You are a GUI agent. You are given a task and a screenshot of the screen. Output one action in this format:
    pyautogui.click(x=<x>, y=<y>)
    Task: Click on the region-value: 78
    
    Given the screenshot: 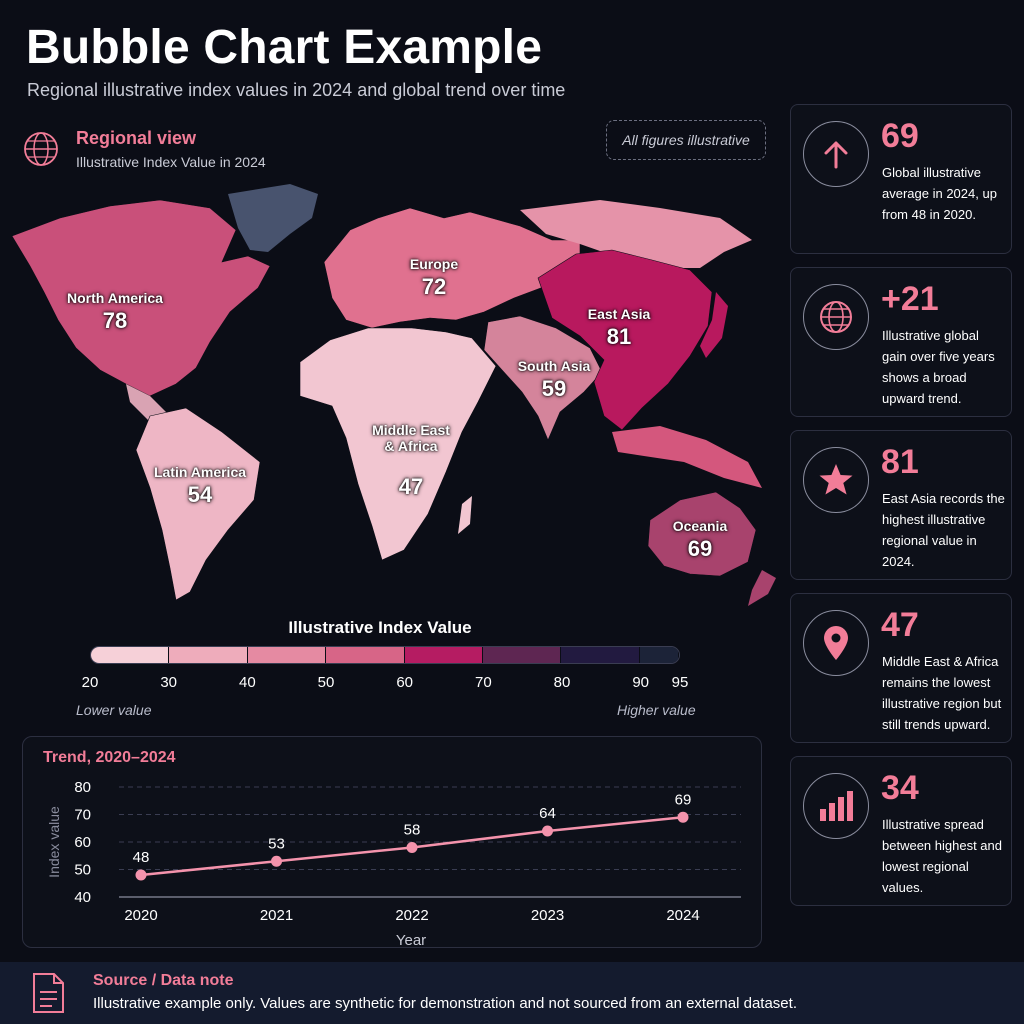 What is the action you would take?
    pyautogui.click(x=115, y=320)
    